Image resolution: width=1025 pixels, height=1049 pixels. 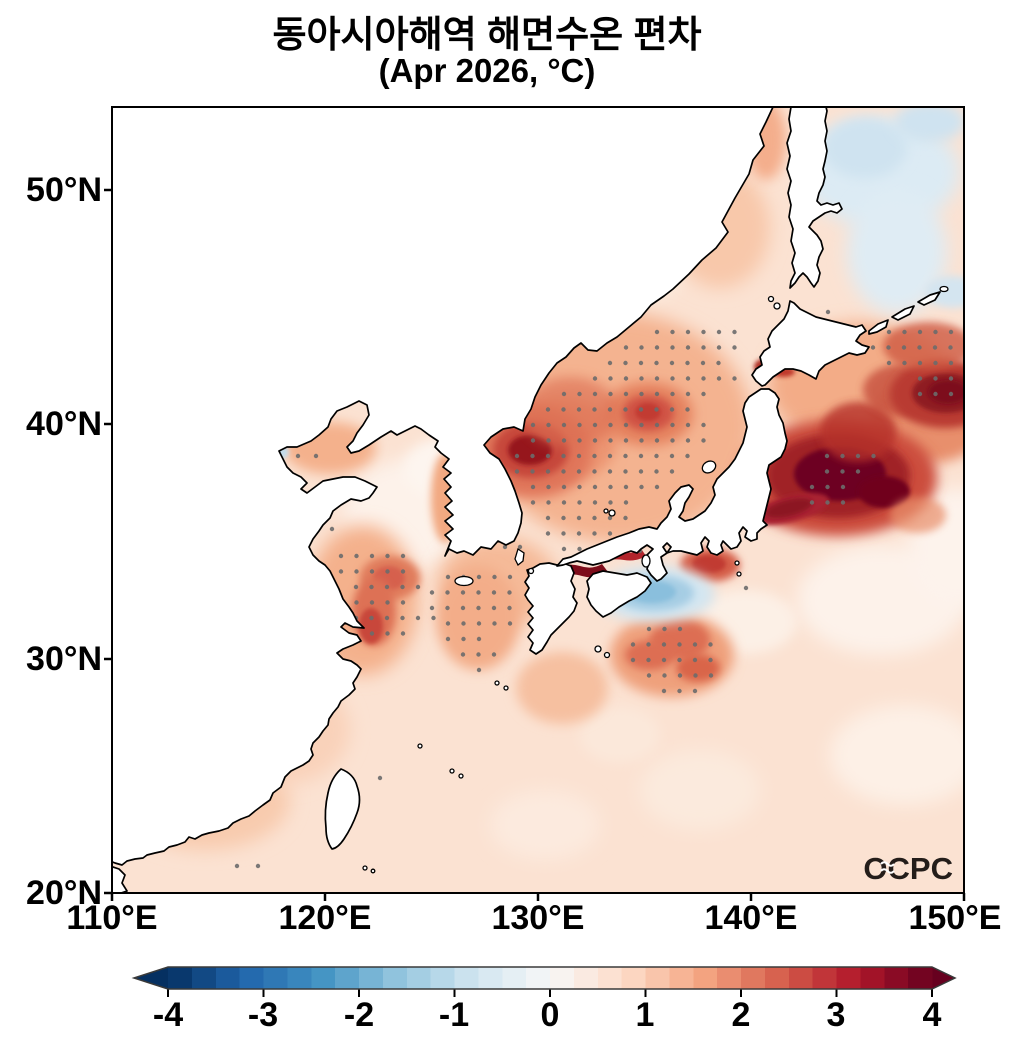 What do you see at coordinates (646, 561) in the screenshot?
I see `island-awaji` at bounding box center [646, 561].